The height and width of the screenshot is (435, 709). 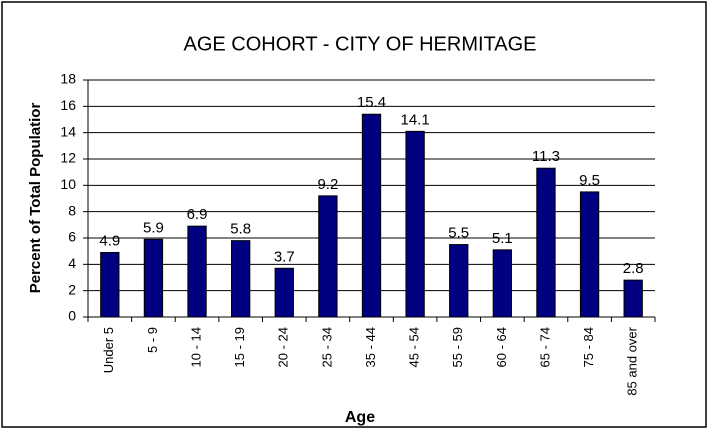 I want to click on x-tick-label: 45 - 54, so click(x=414, y=347).